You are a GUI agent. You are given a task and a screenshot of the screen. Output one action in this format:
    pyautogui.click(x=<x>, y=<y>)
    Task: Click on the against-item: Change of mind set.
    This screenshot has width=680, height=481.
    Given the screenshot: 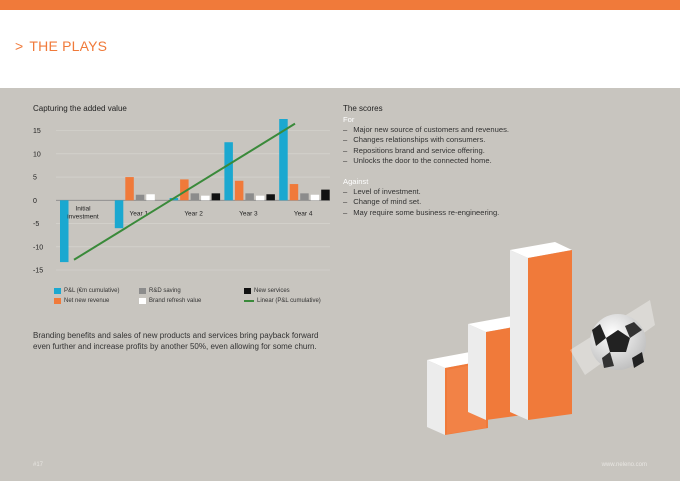 What is the action you would take?
    pyautogui.click(x=493, y=202)
    